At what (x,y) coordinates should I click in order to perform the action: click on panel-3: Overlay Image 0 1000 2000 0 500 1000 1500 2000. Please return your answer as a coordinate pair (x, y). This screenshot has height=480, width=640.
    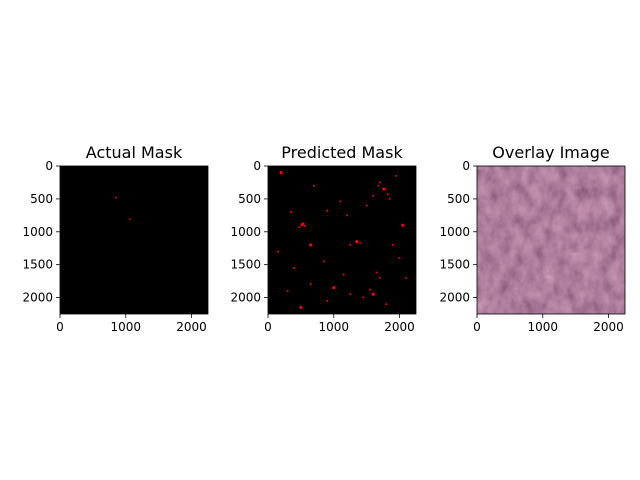
    Looking at the image, I should click on (532, 238).